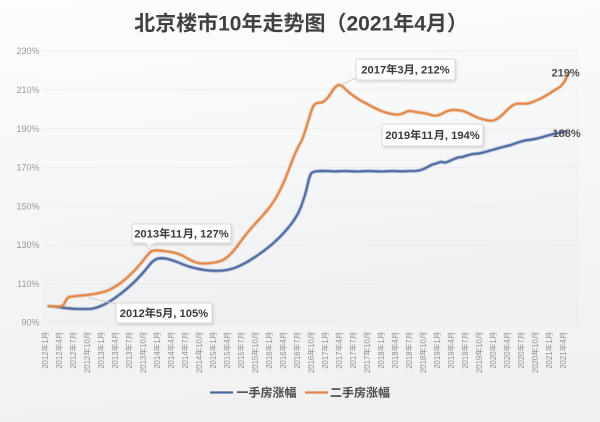 This screenshot has width=600, height=422. What do you see at coordinates (566, 74) in the screenshot?
I see `svg-text: 219%` at bounding box center [566, 74].